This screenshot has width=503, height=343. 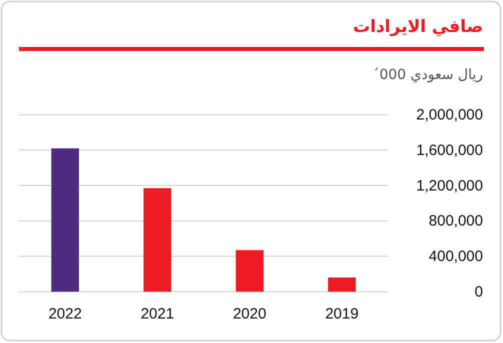 What do you see at coordinates (249, 314) in the screenshot?
I see `x-tick-label: 2020` at bounding box center [249, 314].